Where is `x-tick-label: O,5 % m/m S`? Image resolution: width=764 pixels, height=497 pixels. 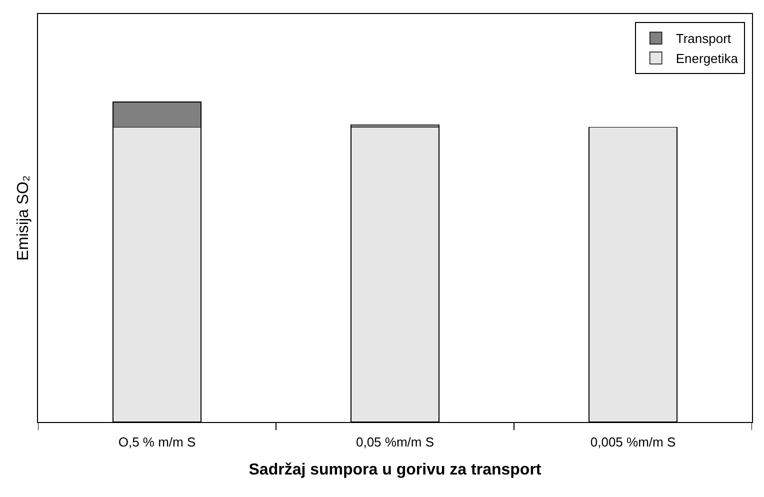 x-tick-label: O,5 % m/m S is located at coordinates (157, 442).